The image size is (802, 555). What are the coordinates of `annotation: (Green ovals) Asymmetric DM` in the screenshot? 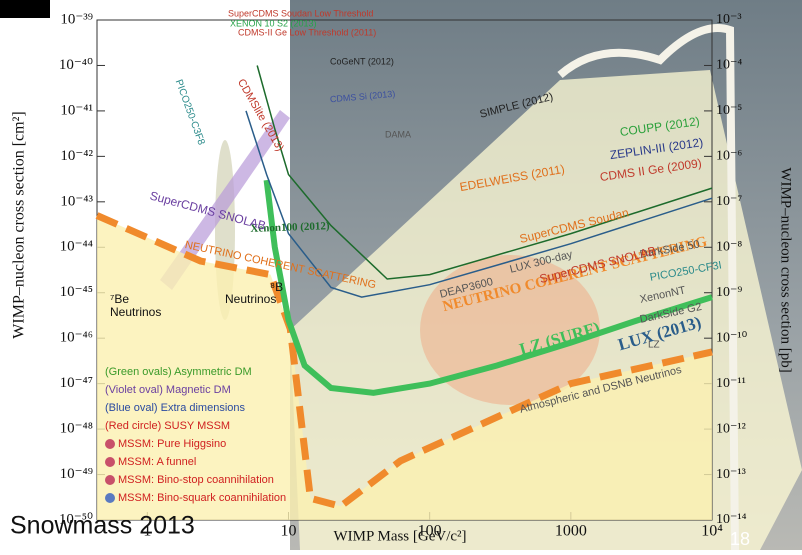 It's located at (178, 372).